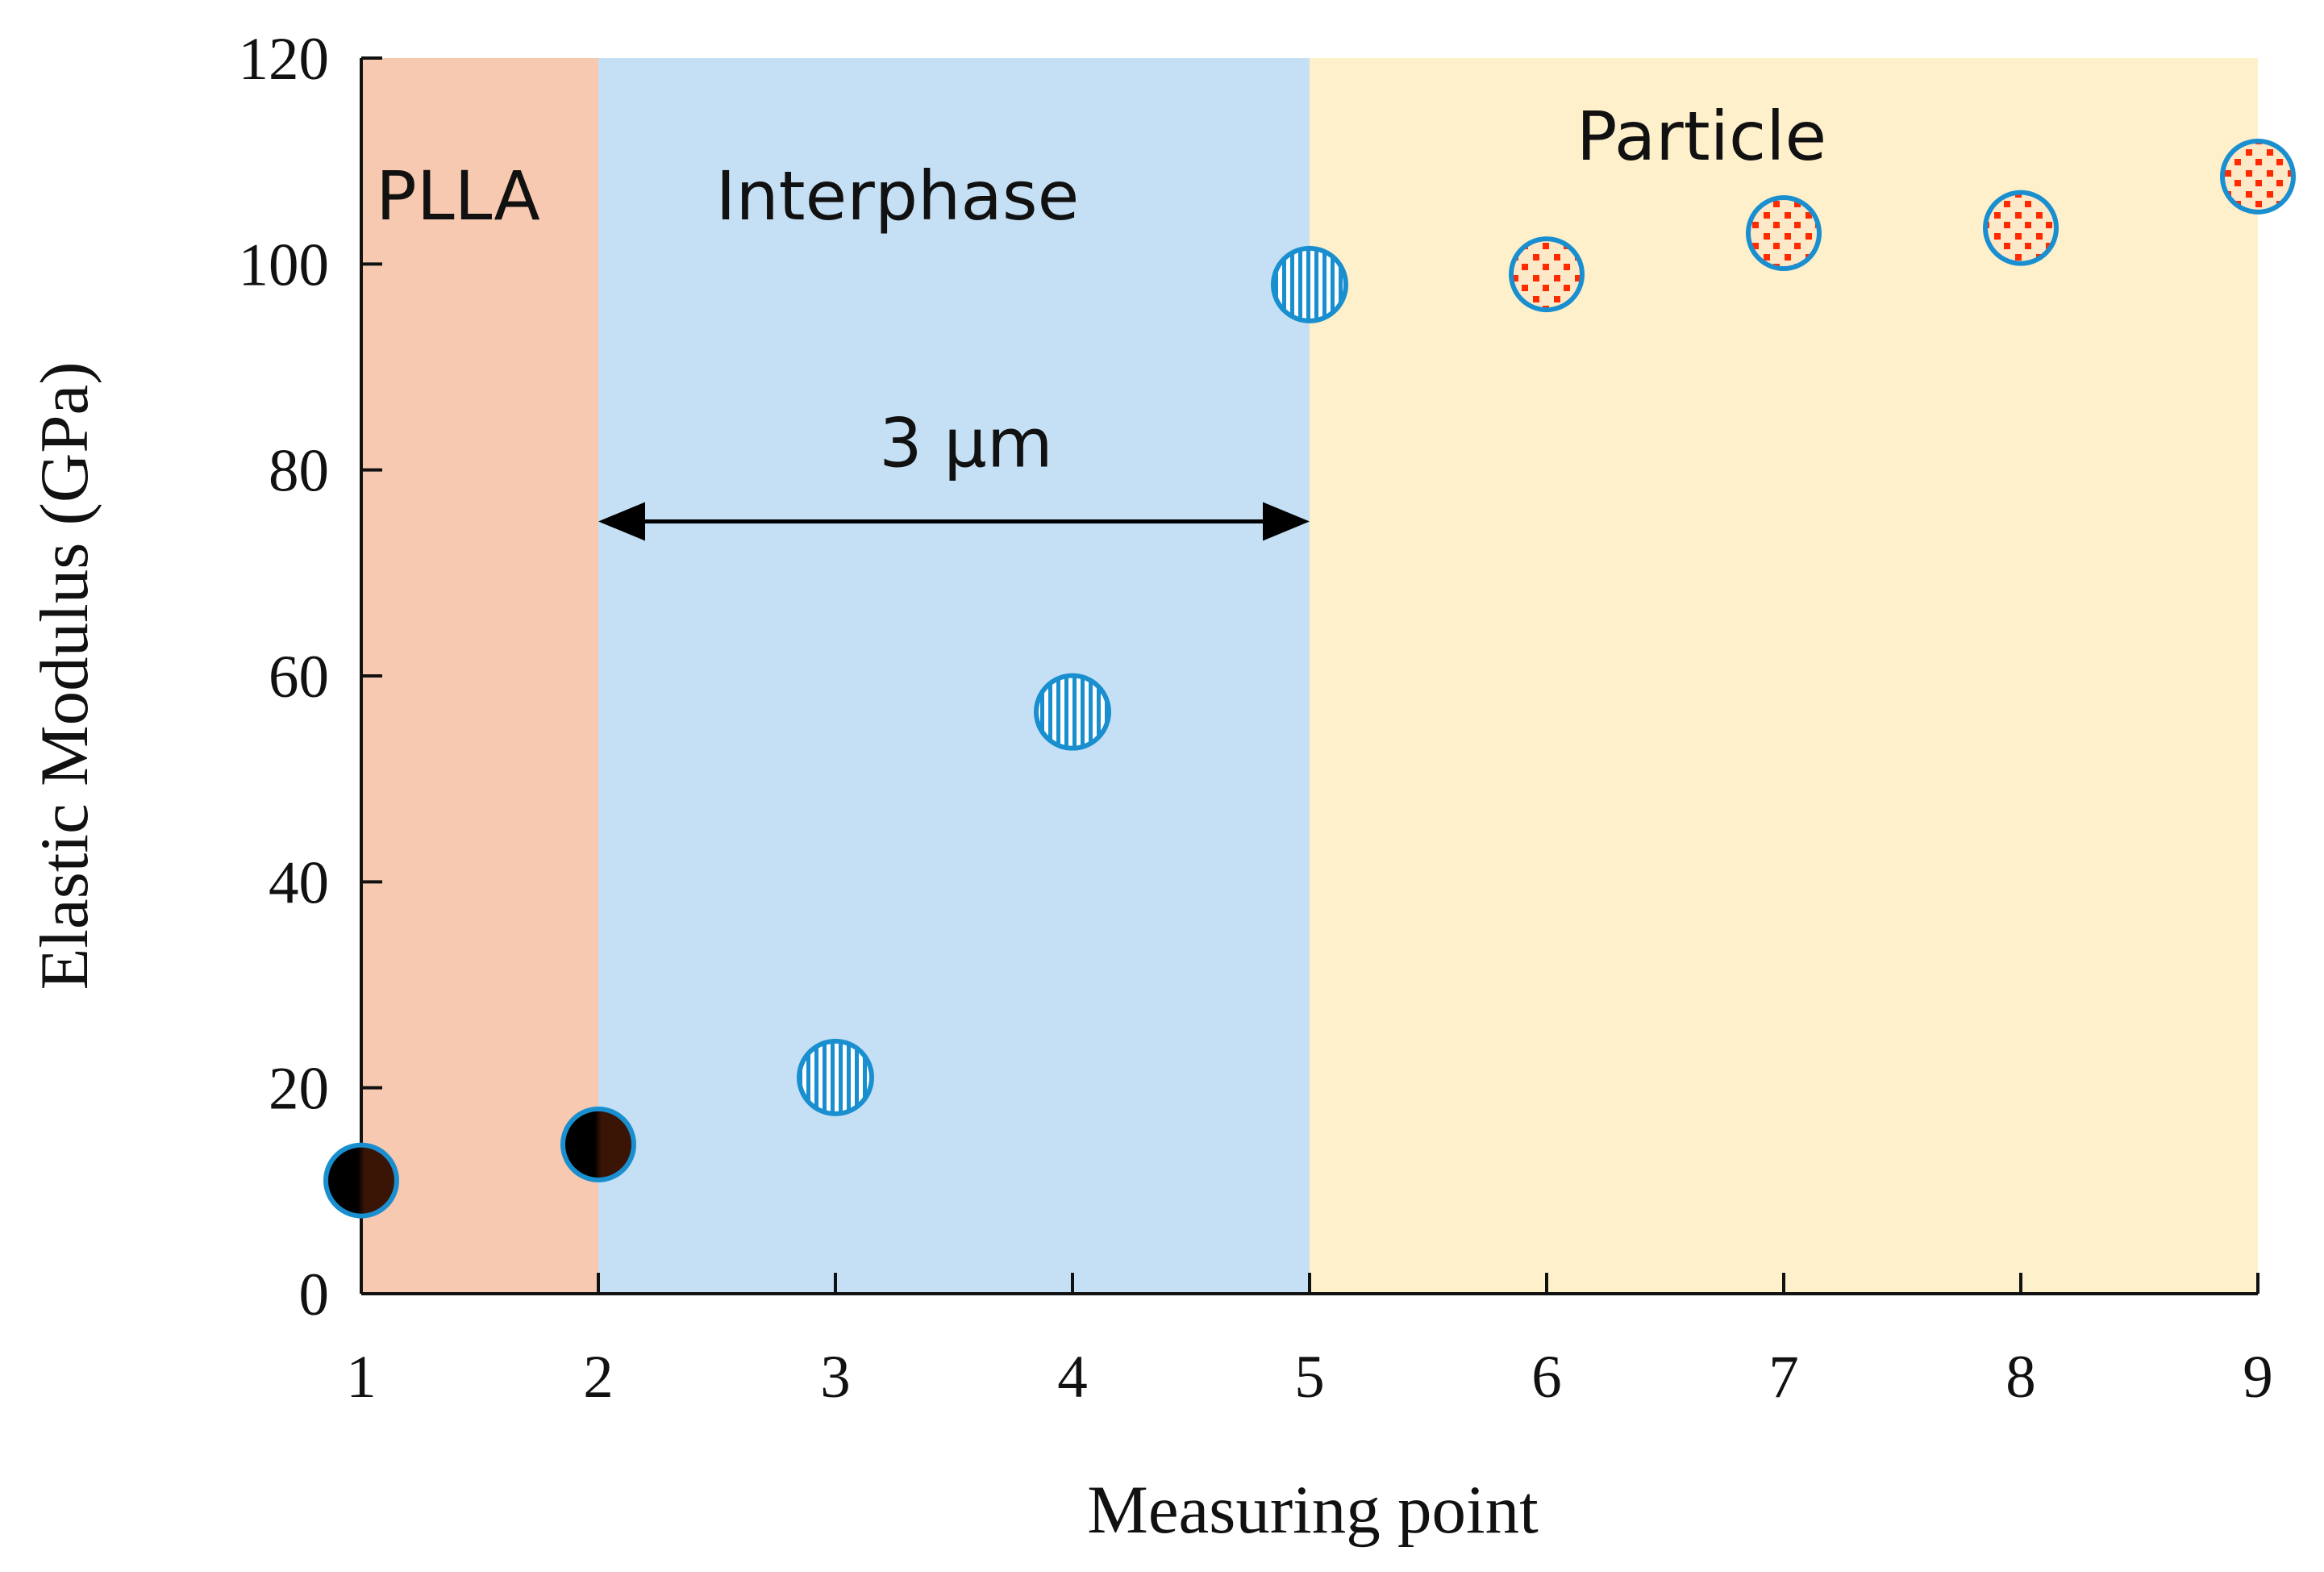 Image resolution: width=2324 pixels, height=1572 pixels. What do you see at coordinates (64, 675) in the screenshot?
I see `y-axis-title: Elastic Modulus (GPa)` at bounding box center [64, 675].